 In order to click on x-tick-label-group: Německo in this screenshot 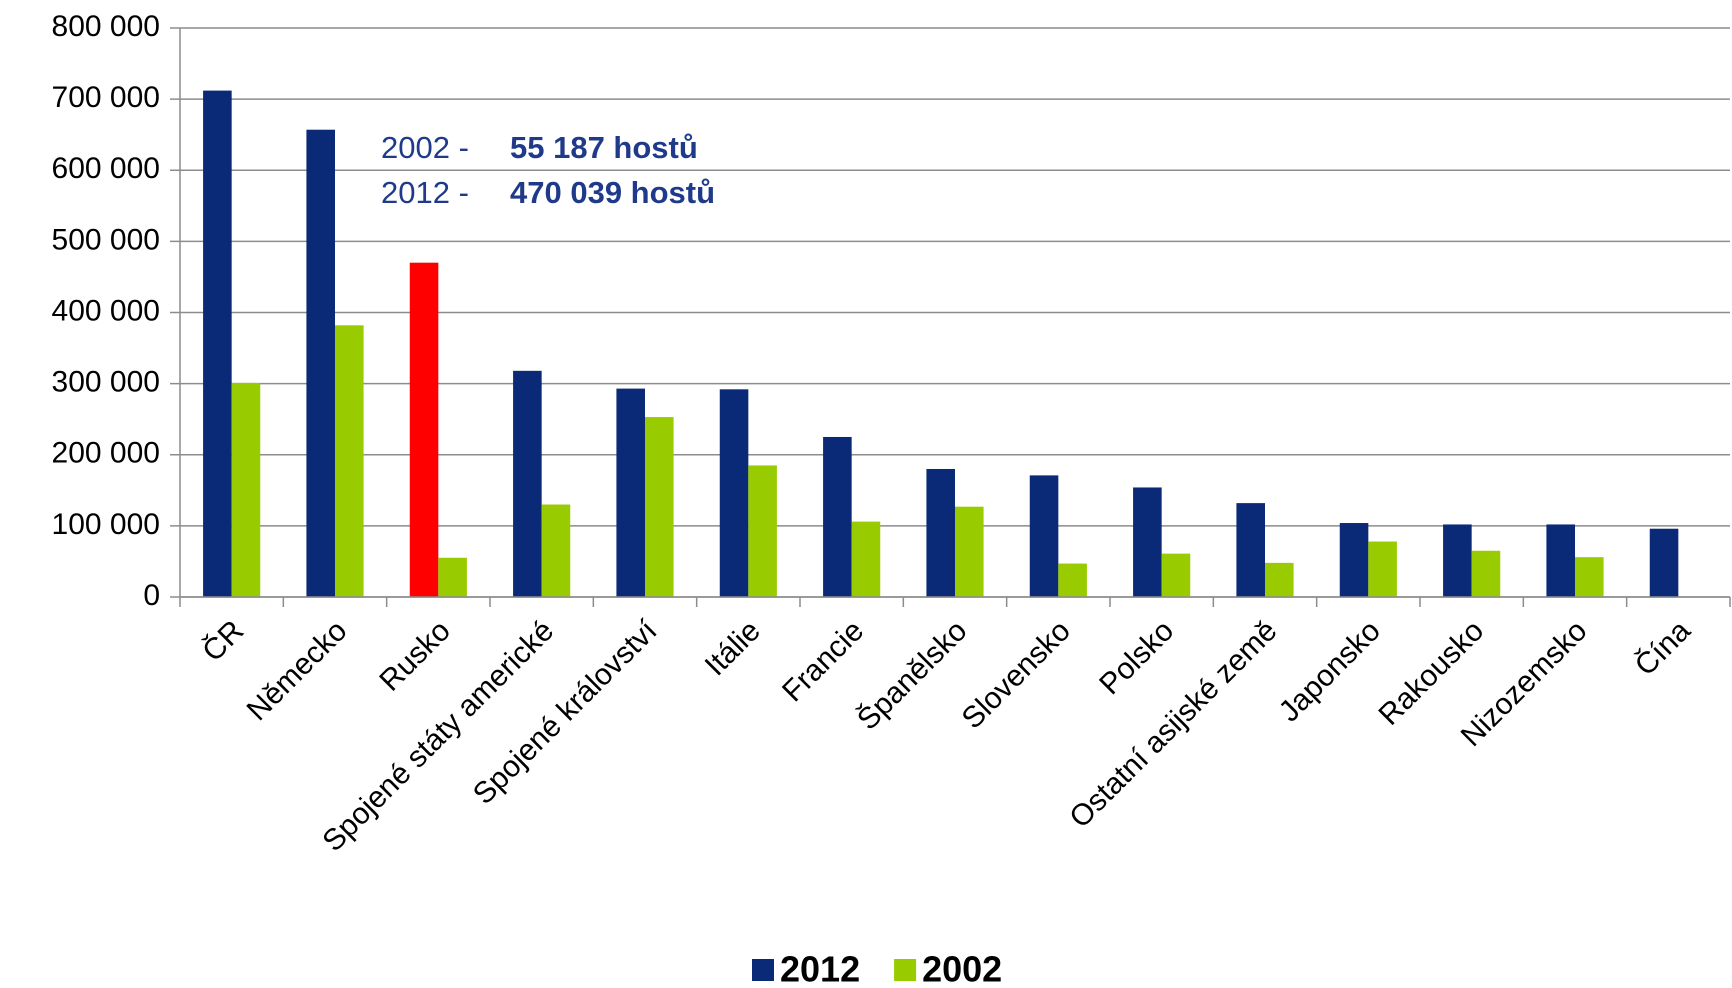, I will do `click(297, 670)`.